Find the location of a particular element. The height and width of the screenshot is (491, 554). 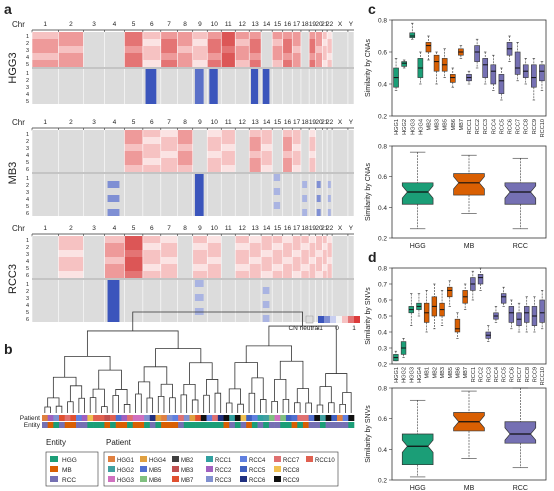

chr-label-13: 13 is located at coordinates (256, 122).